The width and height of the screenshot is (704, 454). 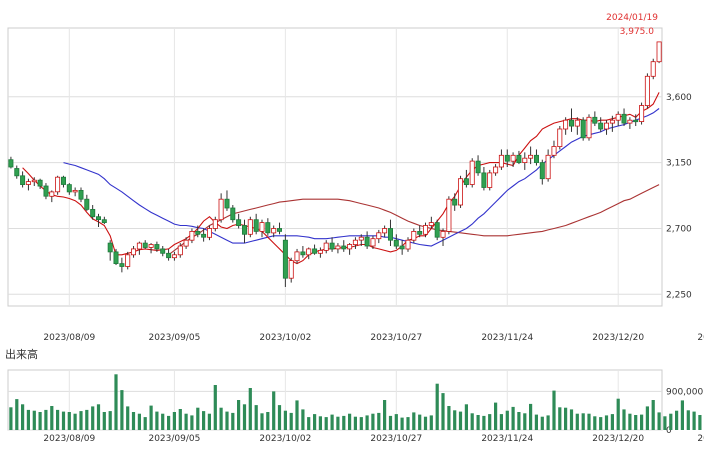 What do you see at coordinates (414, 220) in the screenshot?
I see `ma-long-line` at bounding box center [414, 220].